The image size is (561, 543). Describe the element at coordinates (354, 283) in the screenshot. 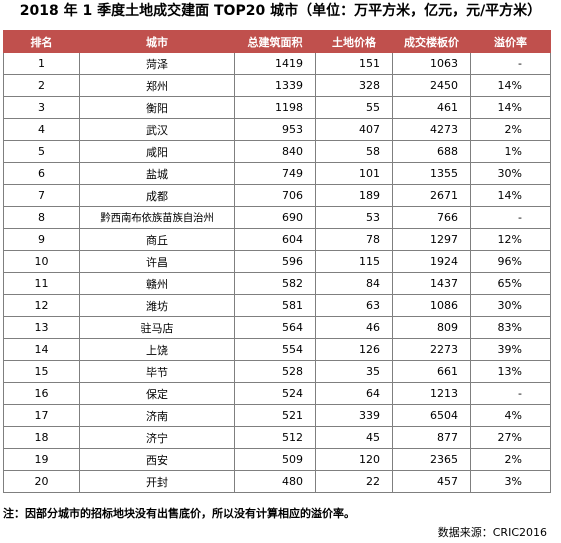

I see `cell-land-price: 84` at that location.